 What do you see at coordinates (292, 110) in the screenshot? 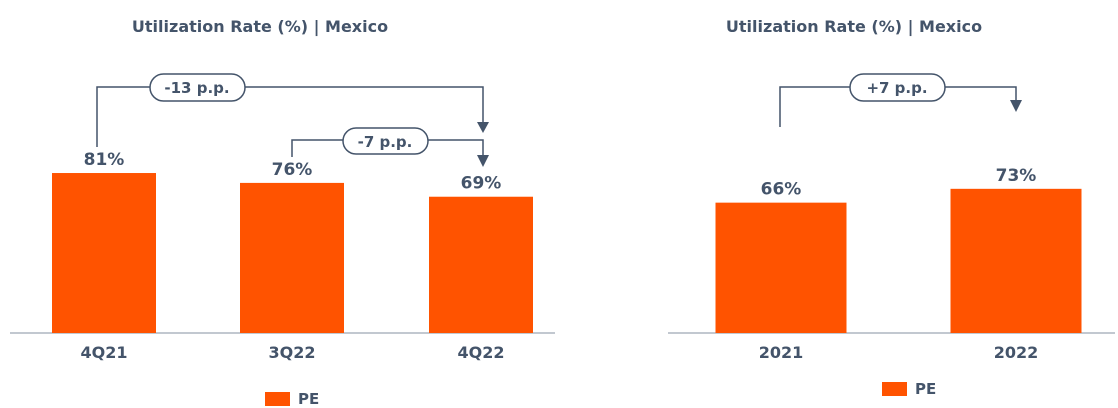
I see `change-annotation-4q21-to-4q22: -13 p.p.` at bounding box center [292, 110].